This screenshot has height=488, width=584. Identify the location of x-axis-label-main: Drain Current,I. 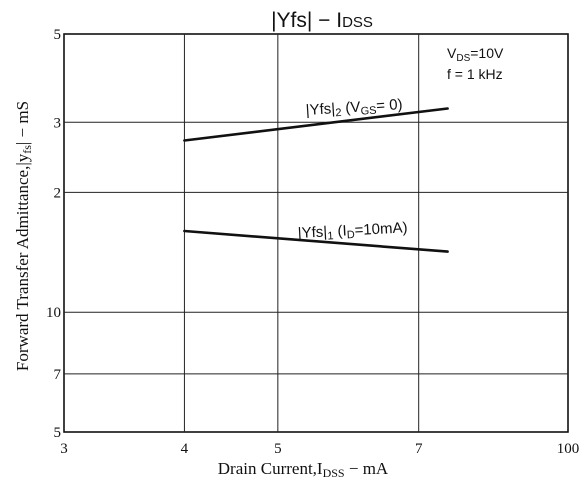
(270, 468).